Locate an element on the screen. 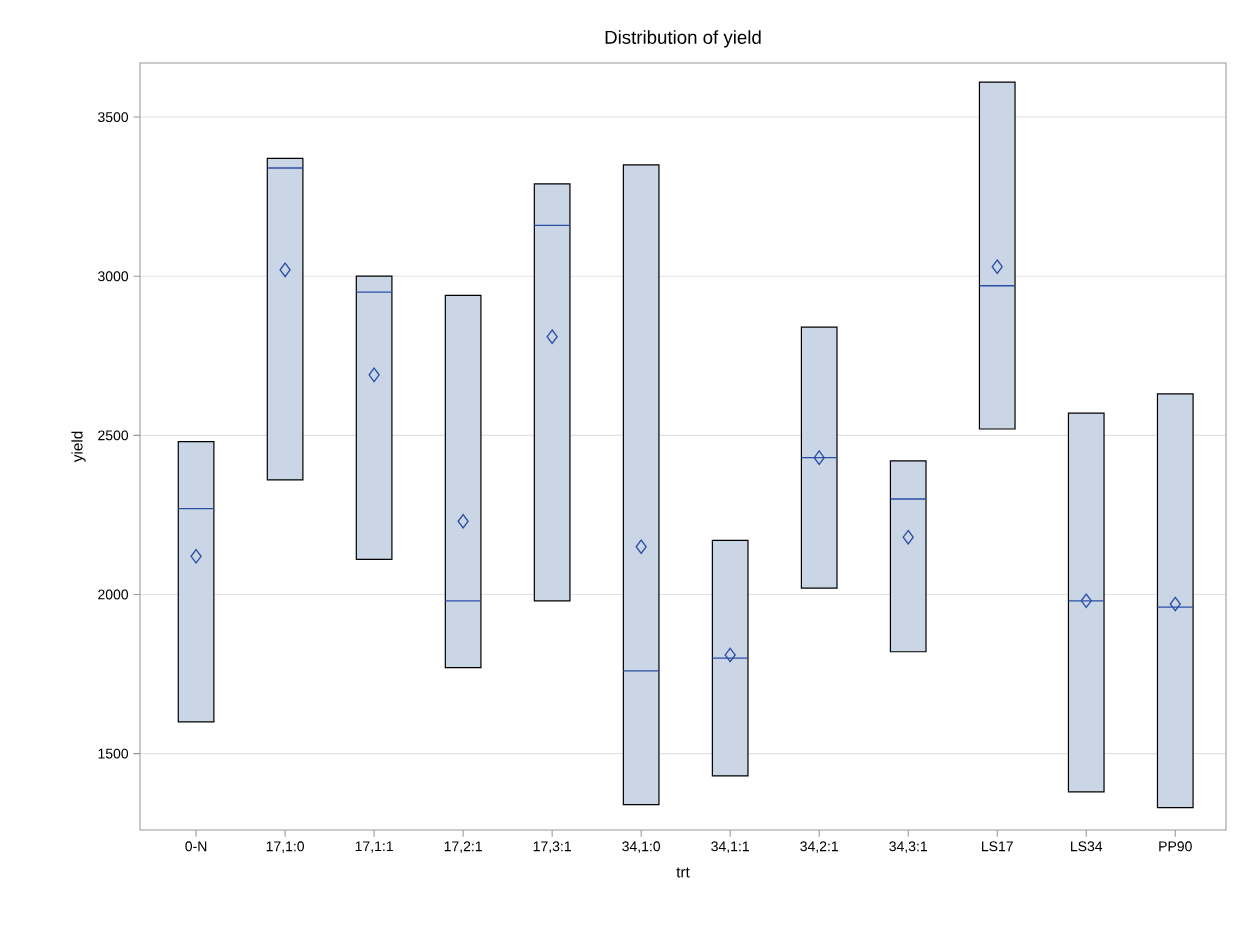 Image resolution: width=1247 pixels, height=934 pixels. y-tick-label: 3500 is located at coordinates (113, 117).